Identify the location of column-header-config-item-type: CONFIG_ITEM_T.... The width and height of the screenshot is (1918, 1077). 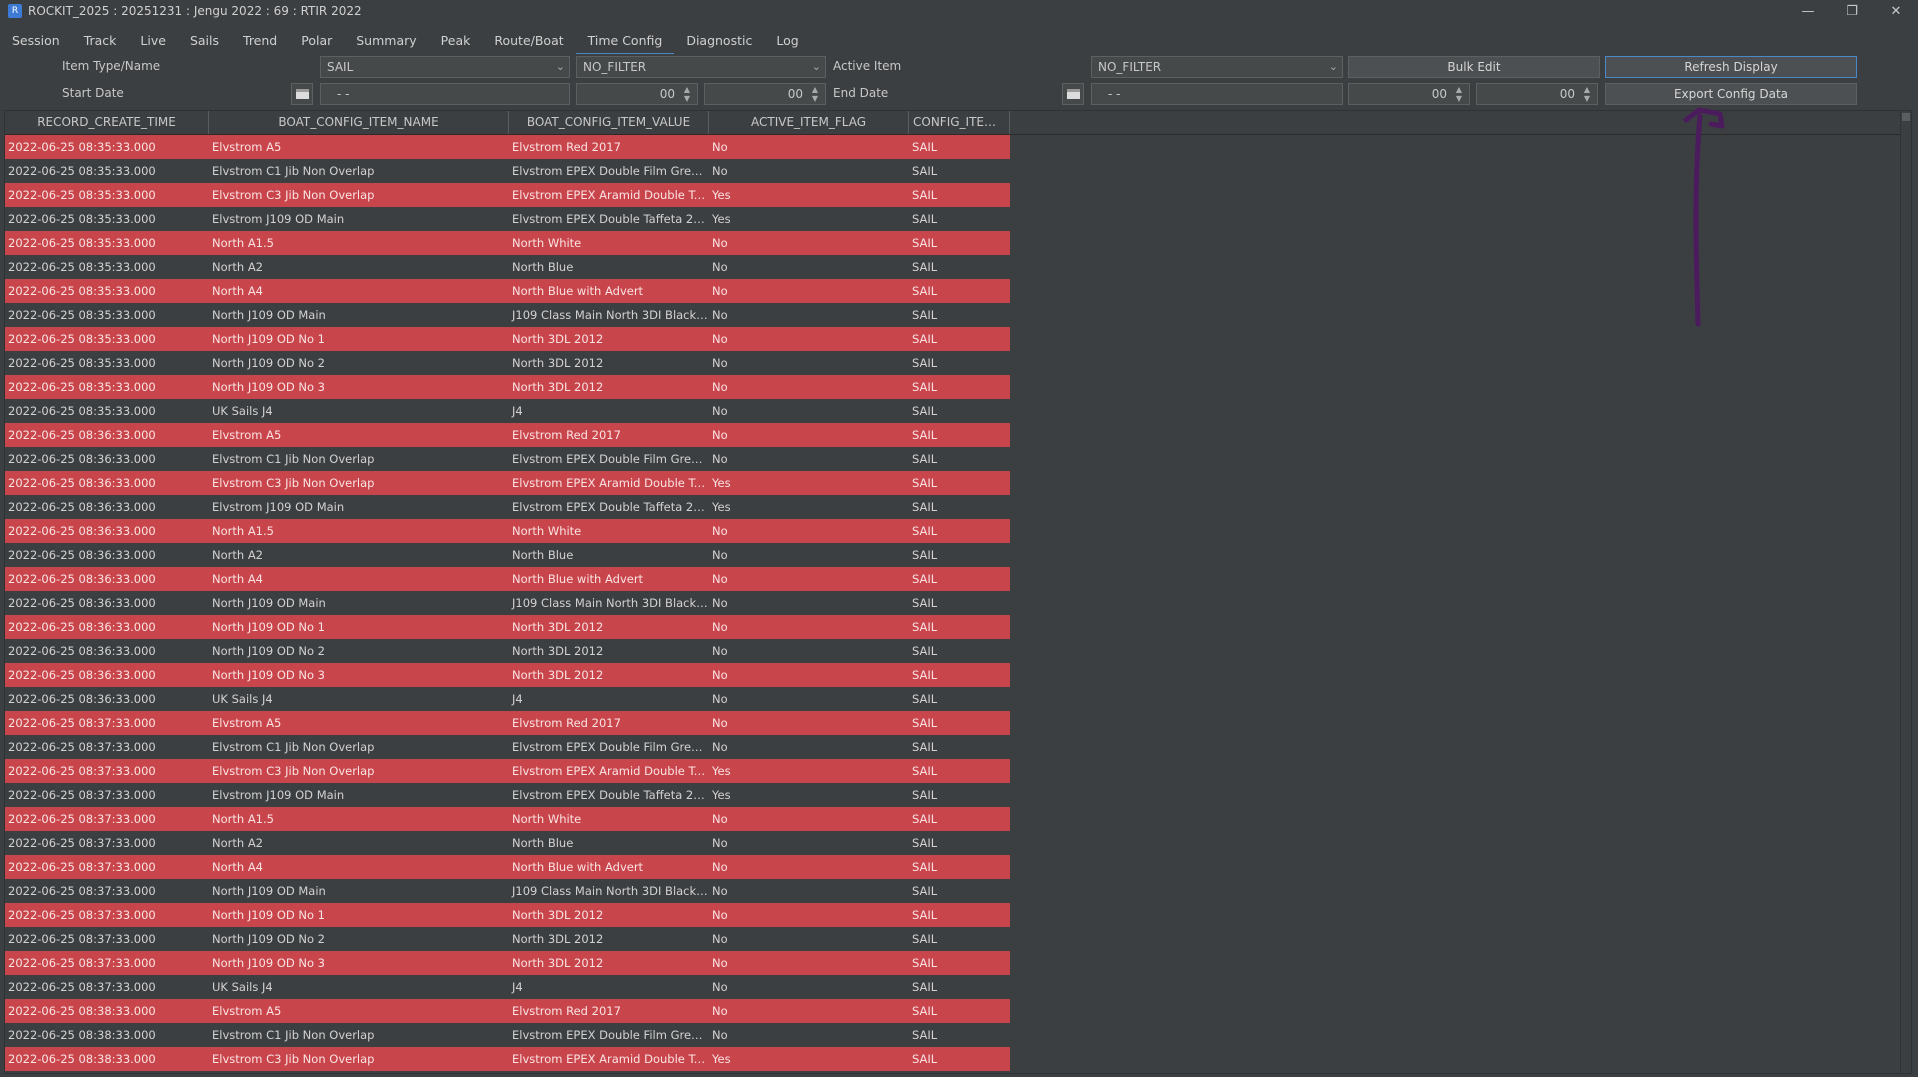
(959, 122).